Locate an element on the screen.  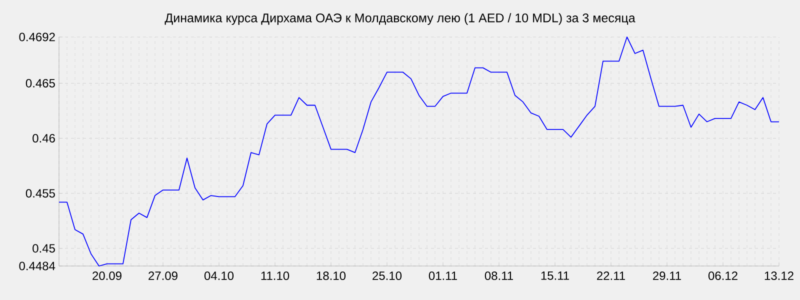
x-tick-label: 11.10 is located at coordinates (275, 276).